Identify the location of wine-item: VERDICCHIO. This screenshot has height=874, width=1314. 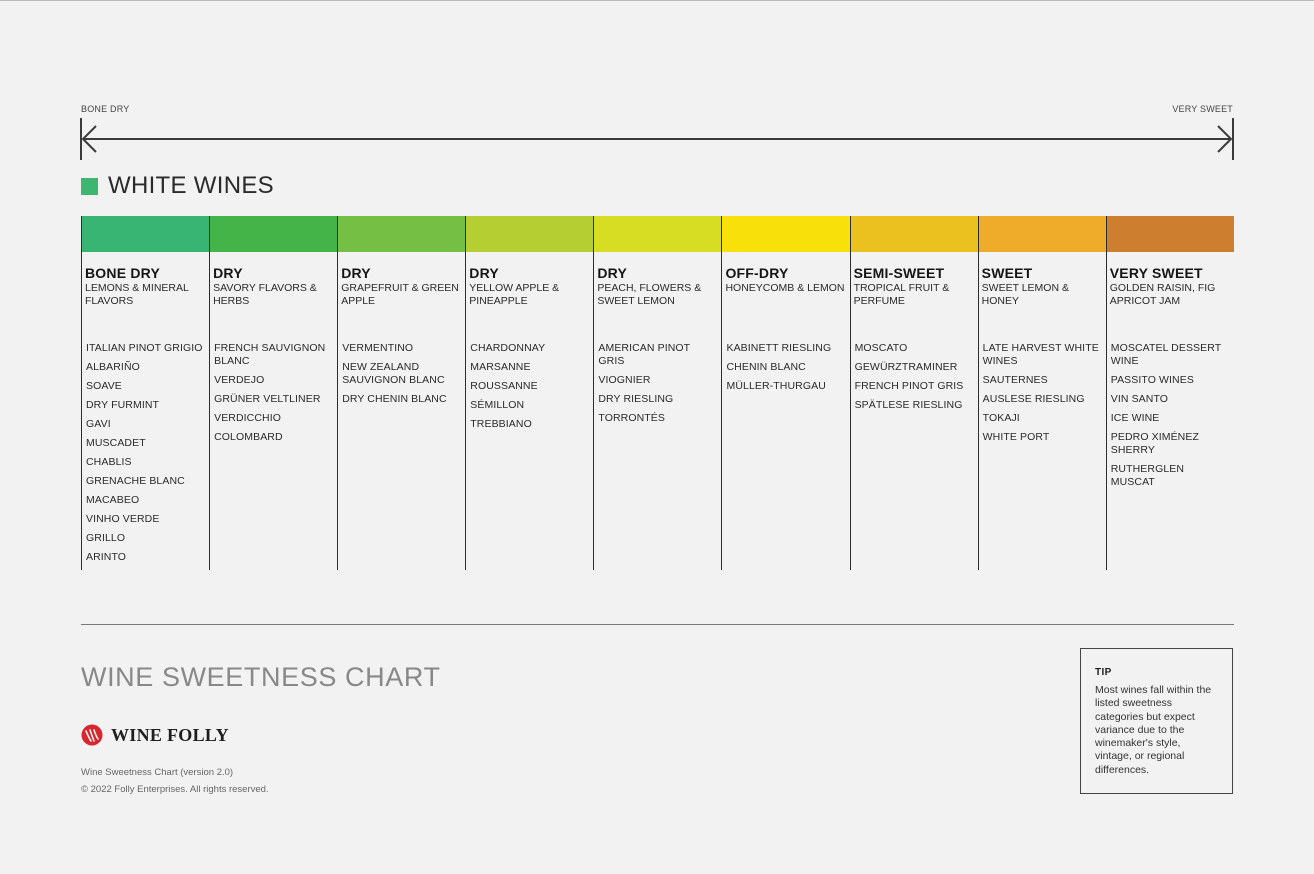
(248, 418).